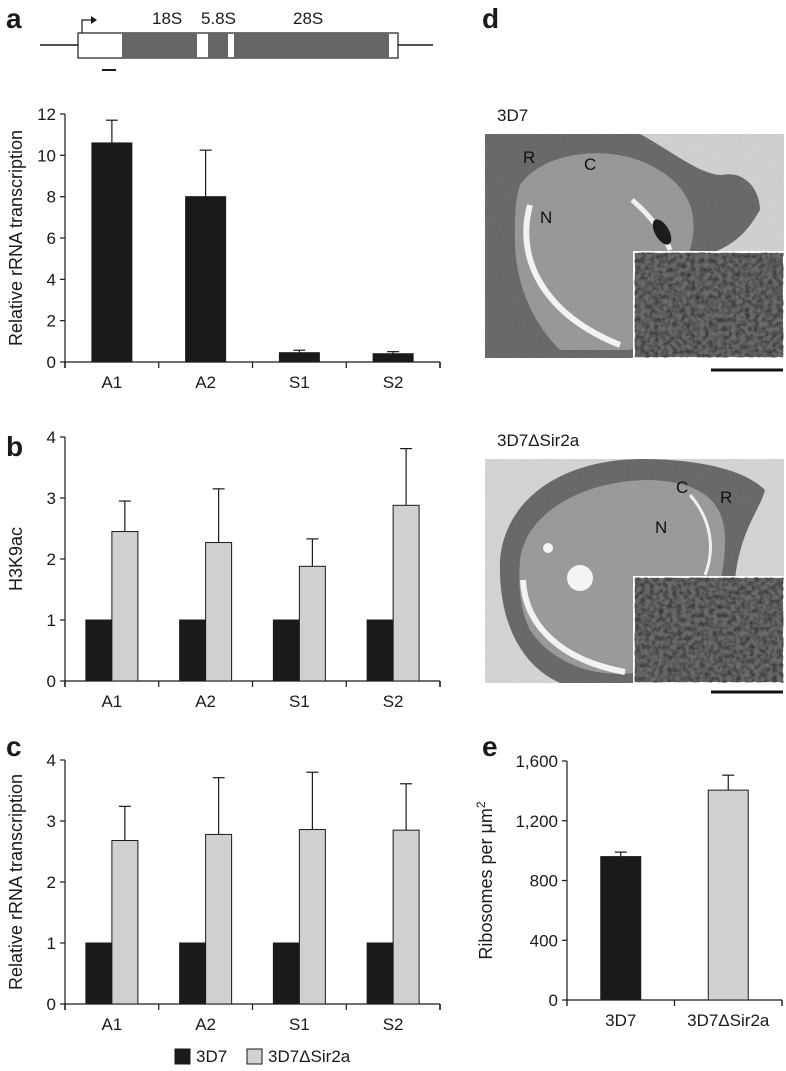 Image resolution: width=786 pixels, height=1071 pixels. What do you see at coordinates (728, 1020) in the screenshot?
I see `x-tick-label-e: 3D7ΔSir2a` at bounding box center [728, 1020].